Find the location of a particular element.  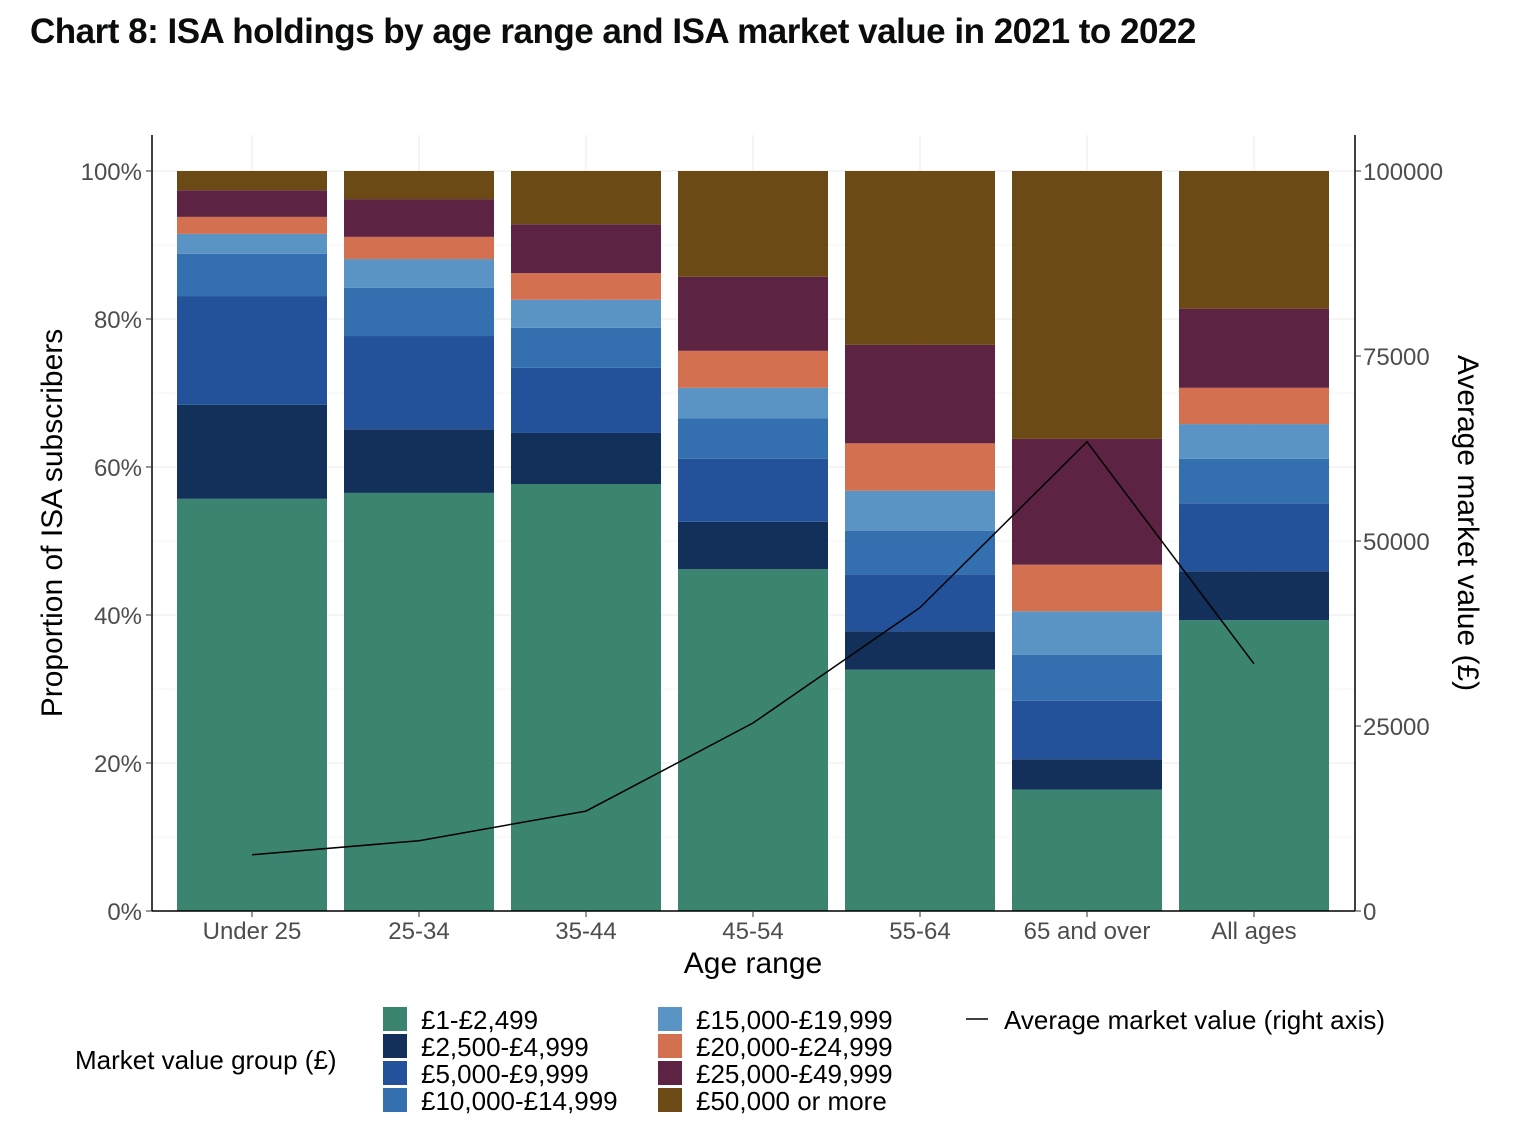

legend-label: £1-£2,499 is located at coordinates (479, 1020).